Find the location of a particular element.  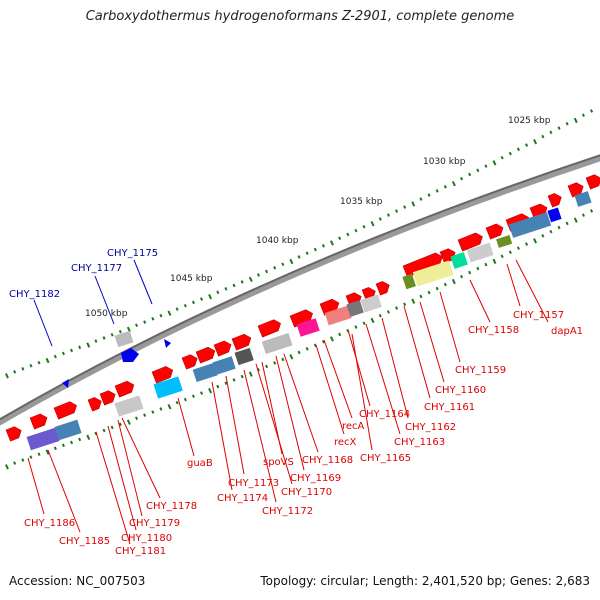

kbp-label-1025: 1025 kbp is located at coordinates (529, 121).